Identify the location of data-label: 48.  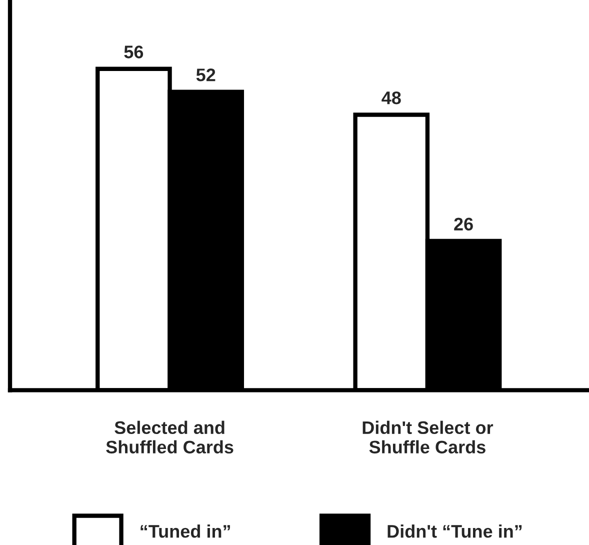
(391, 97).